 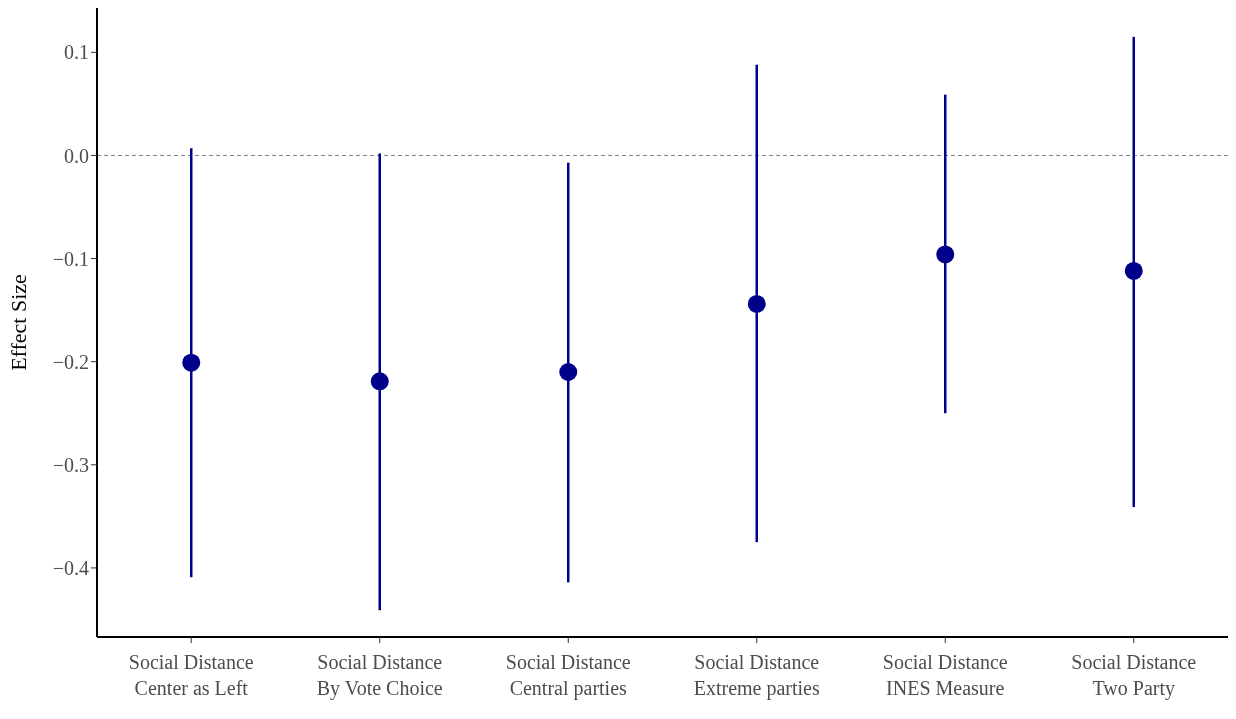 What do you see at coordinates (70, 568) in the screenshot?
I see `y-tick-label: −0.4` at bounding box center [70, 568].